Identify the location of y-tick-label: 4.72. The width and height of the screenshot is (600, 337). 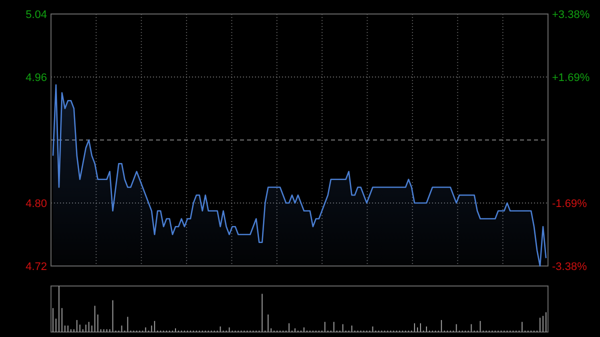
(36, 266).